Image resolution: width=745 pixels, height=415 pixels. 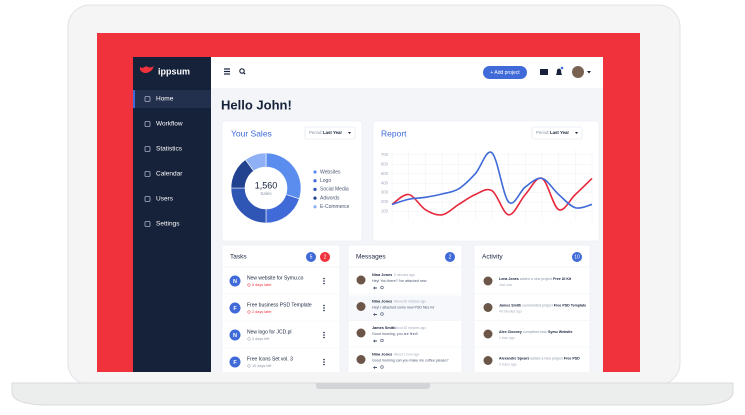 I want to click on legend-label: Adwords, so click(x=330, y=198).